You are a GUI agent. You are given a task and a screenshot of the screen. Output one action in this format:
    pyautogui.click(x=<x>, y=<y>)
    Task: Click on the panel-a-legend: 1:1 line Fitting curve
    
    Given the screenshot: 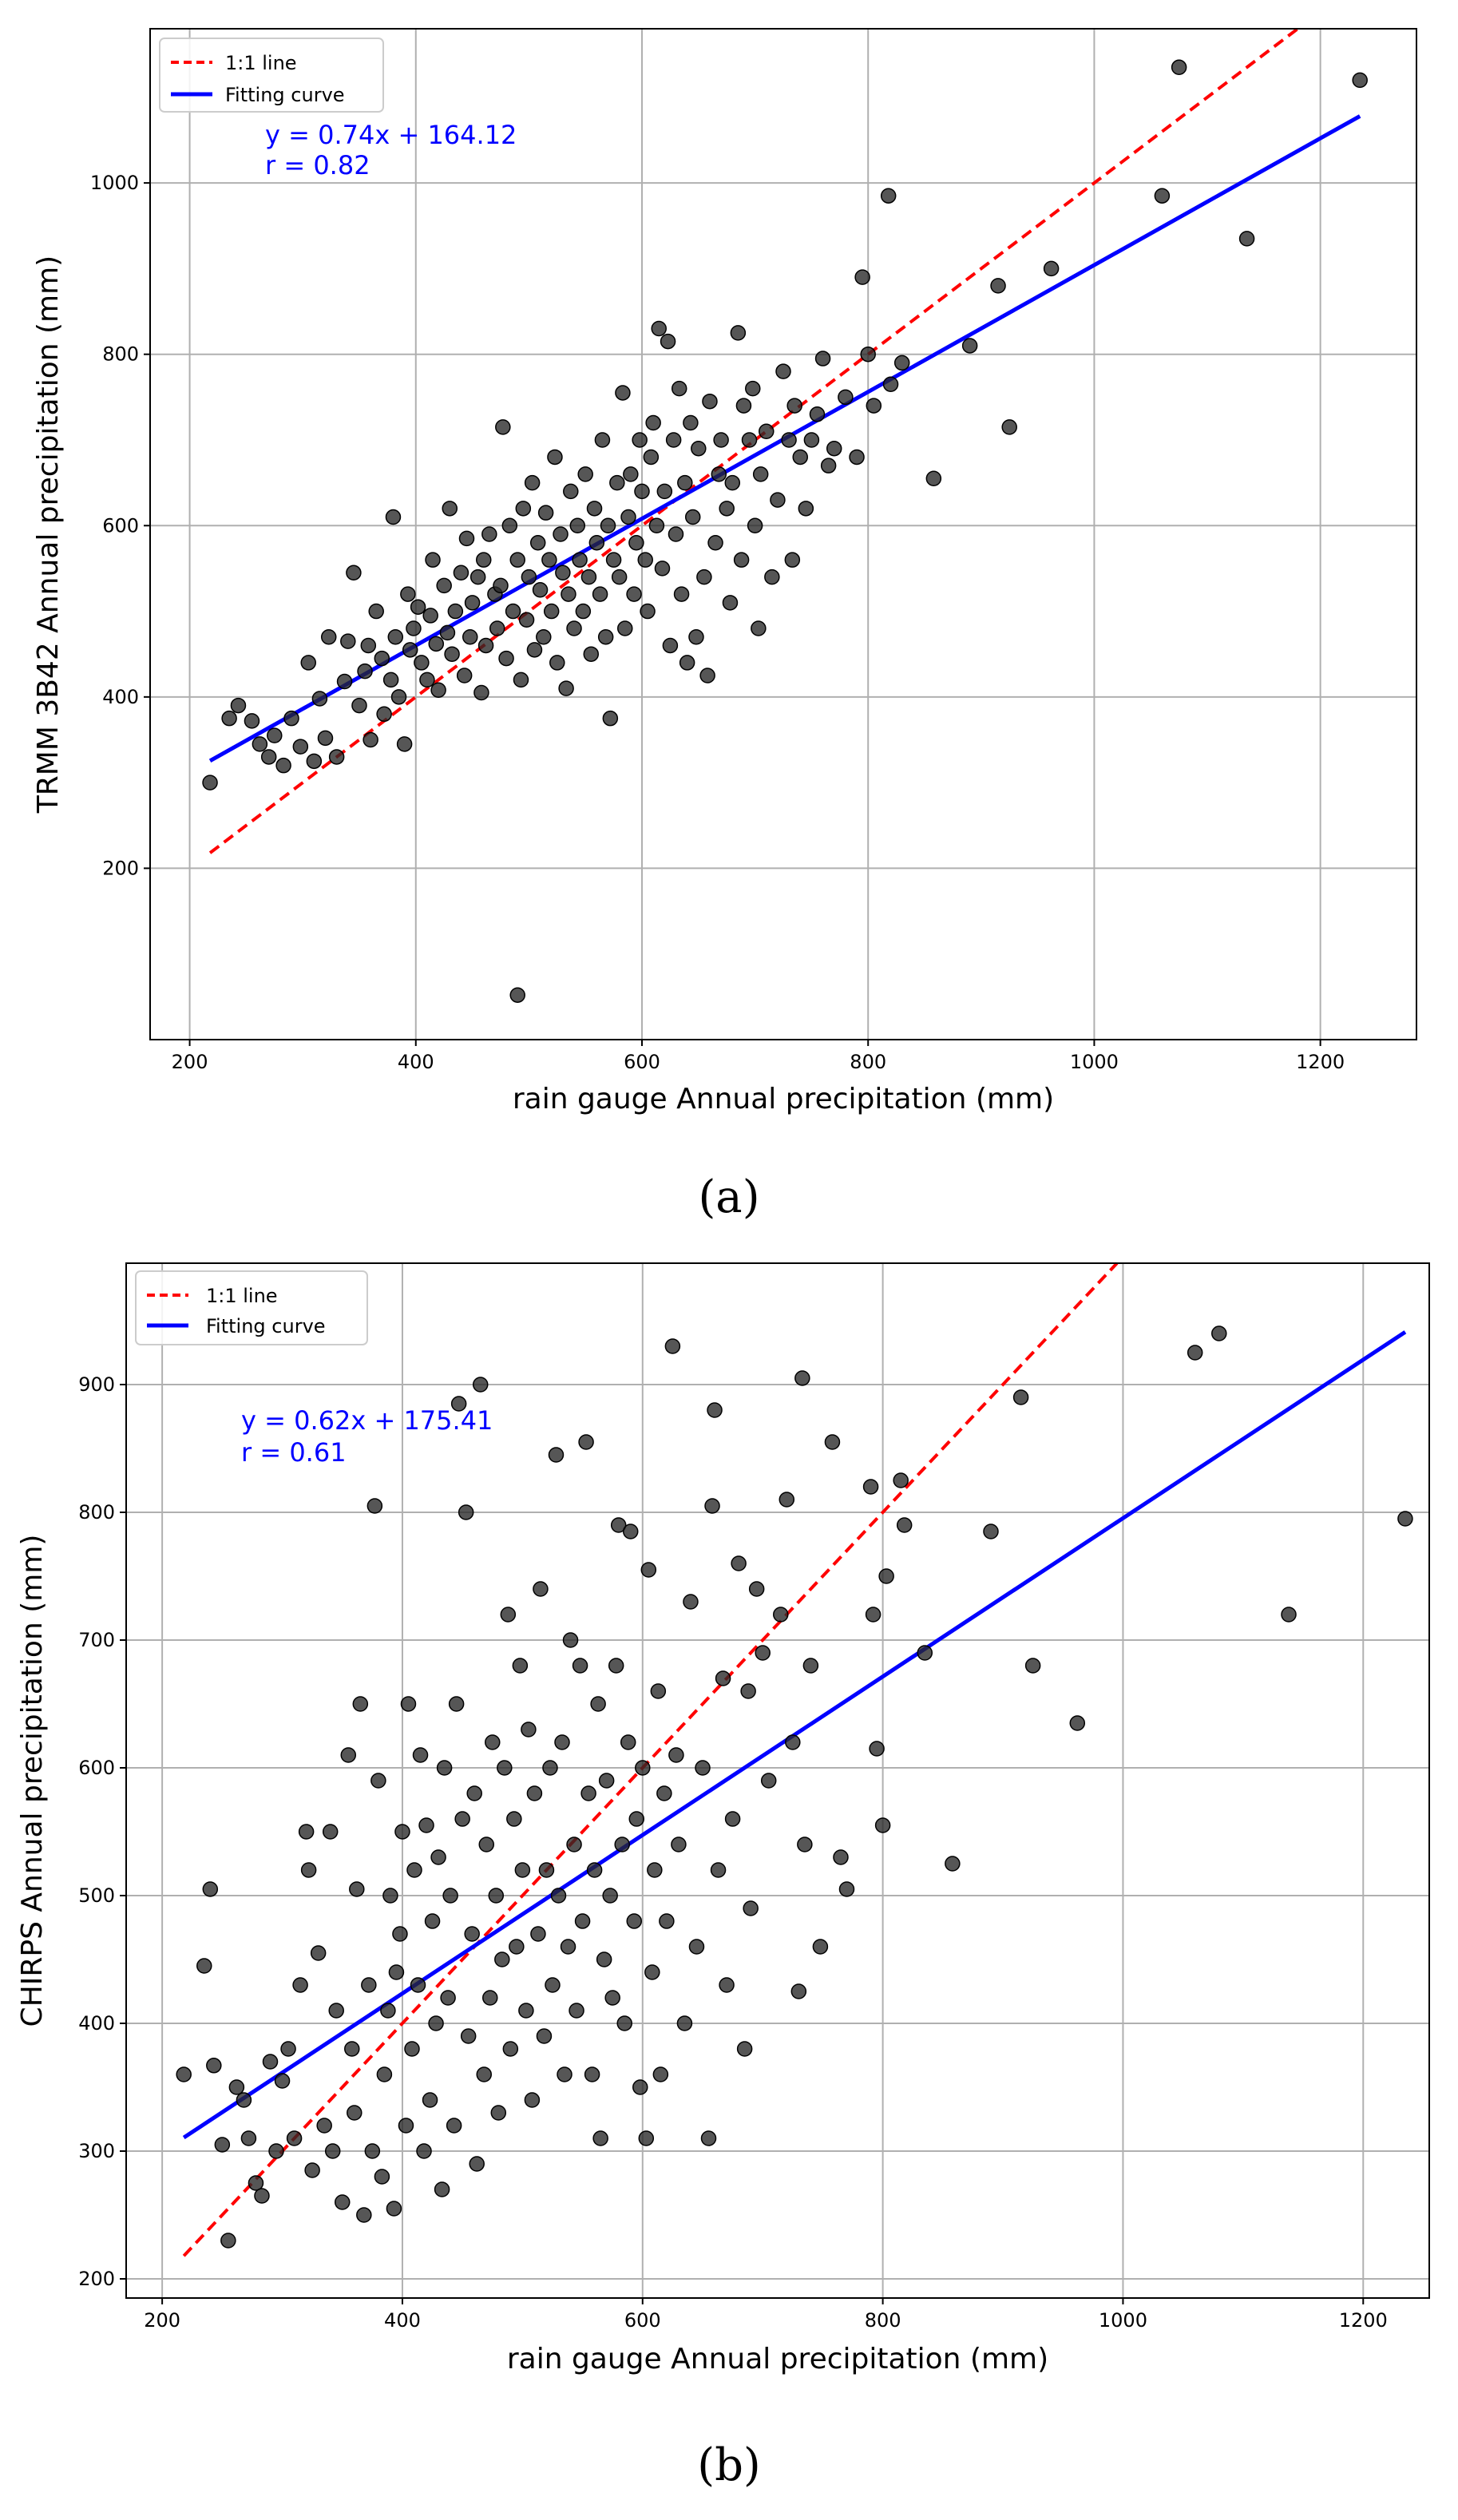 What is the action you would take?
    pyautogui.click(x=271, y=75)
    